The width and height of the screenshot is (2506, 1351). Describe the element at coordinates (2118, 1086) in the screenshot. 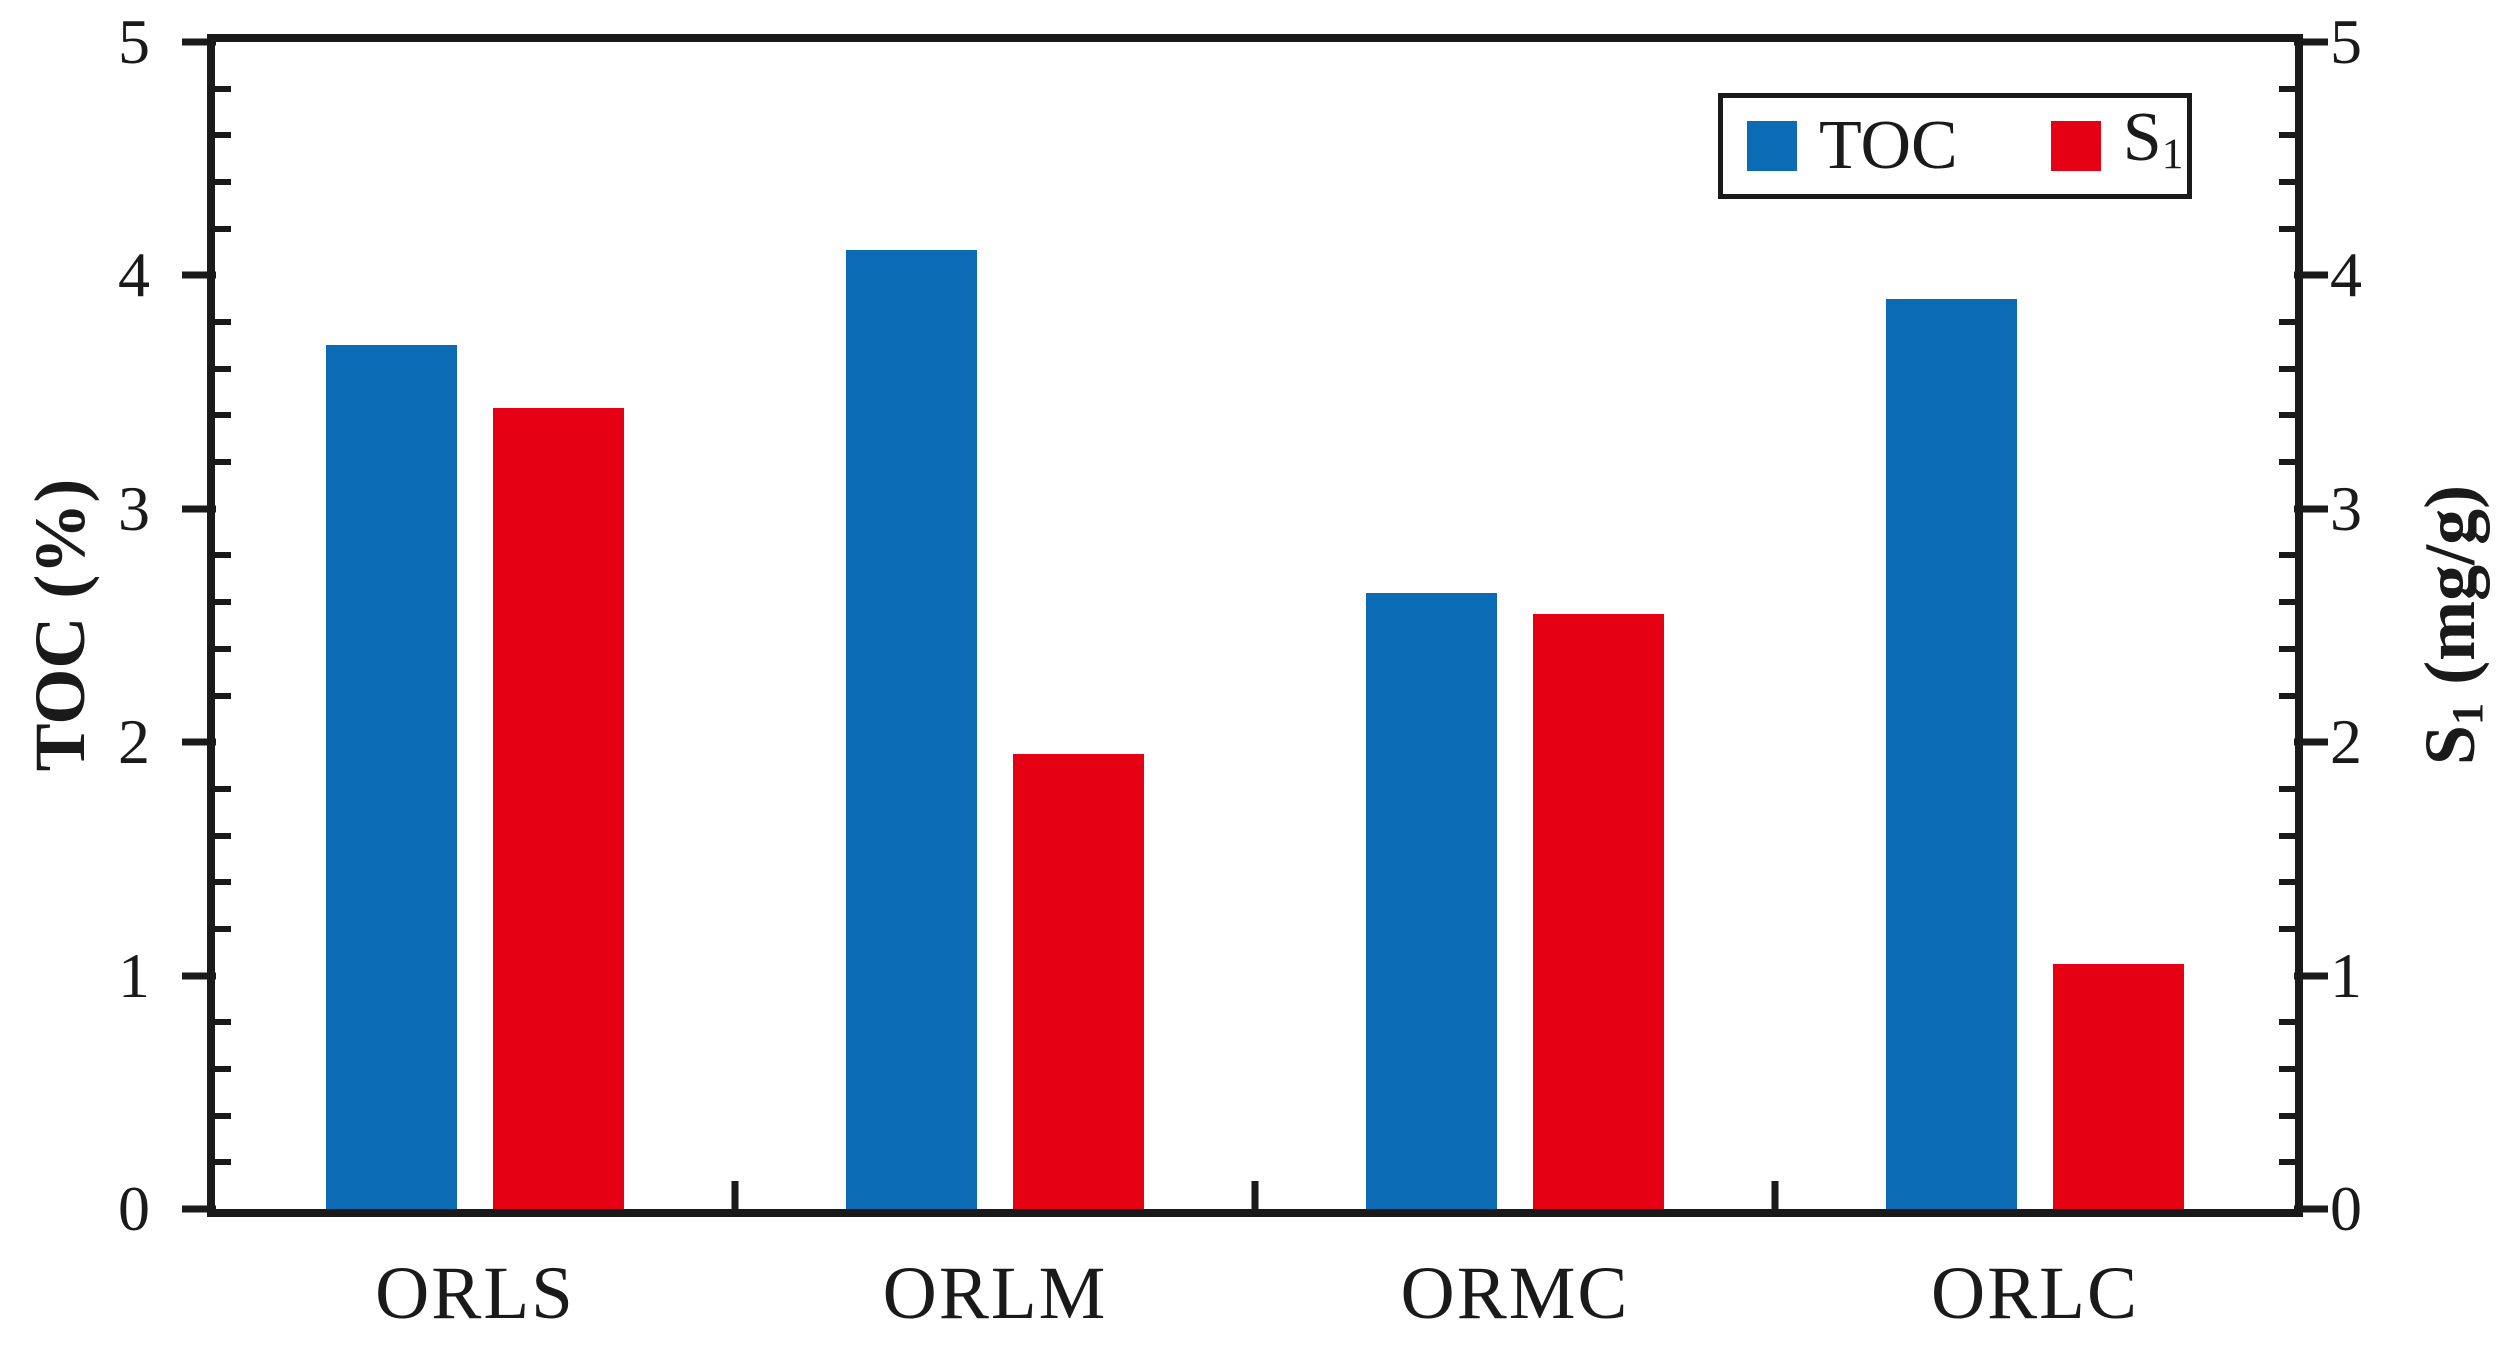

I see `s1-bar-orlc` at that location.